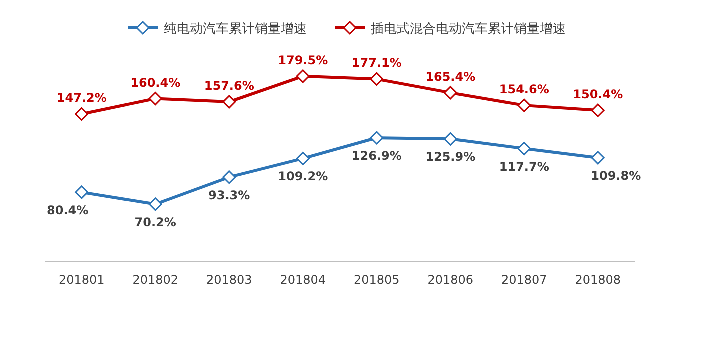 This screenshot has height=339, width=703. What do you see at coordinates (81, 98) in the screenshot?
I see `data-label: 147.2%` at bounding box center [81, 98].